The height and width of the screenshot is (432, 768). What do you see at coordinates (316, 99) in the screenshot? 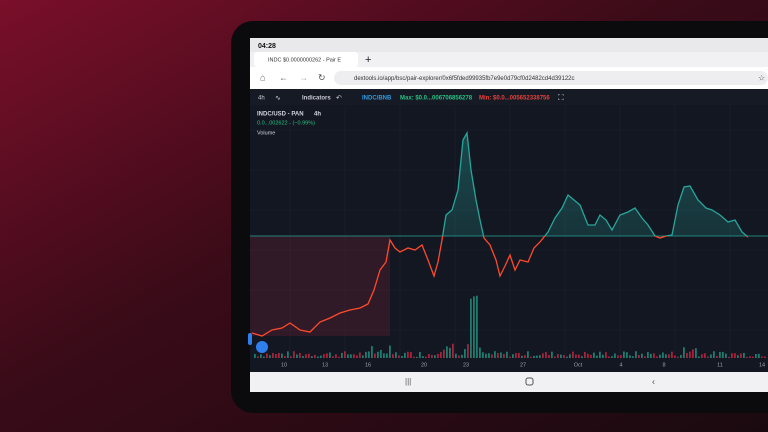
I see `indicators-button: Indicators` at bounding box center [316, 99].